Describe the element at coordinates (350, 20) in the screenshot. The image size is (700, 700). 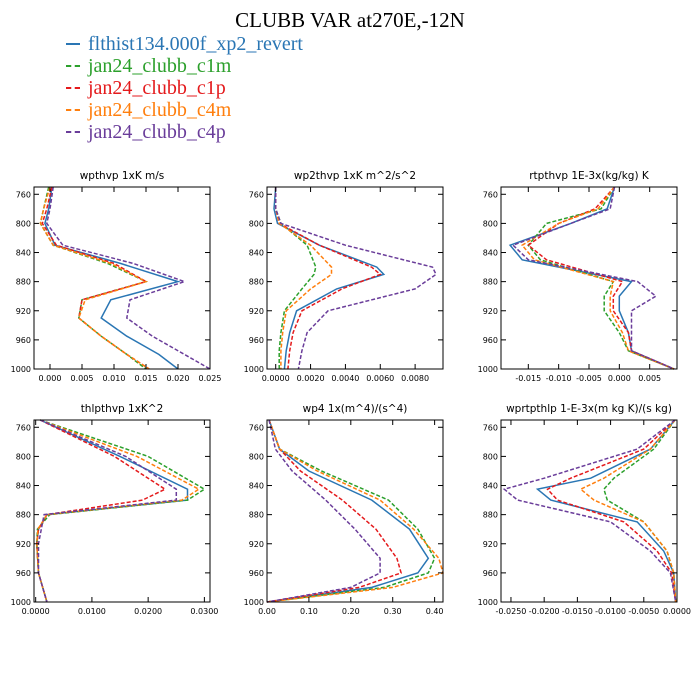
I see `chart-title: CLUBB VAR at270E,-12N` at that location.